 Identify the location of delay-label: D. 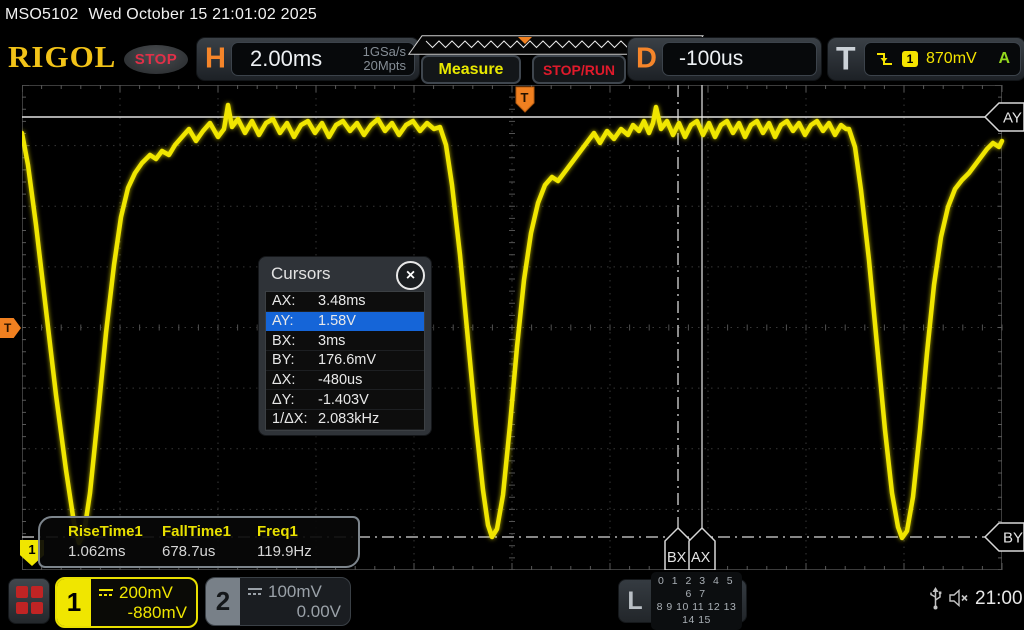
(646, 58).